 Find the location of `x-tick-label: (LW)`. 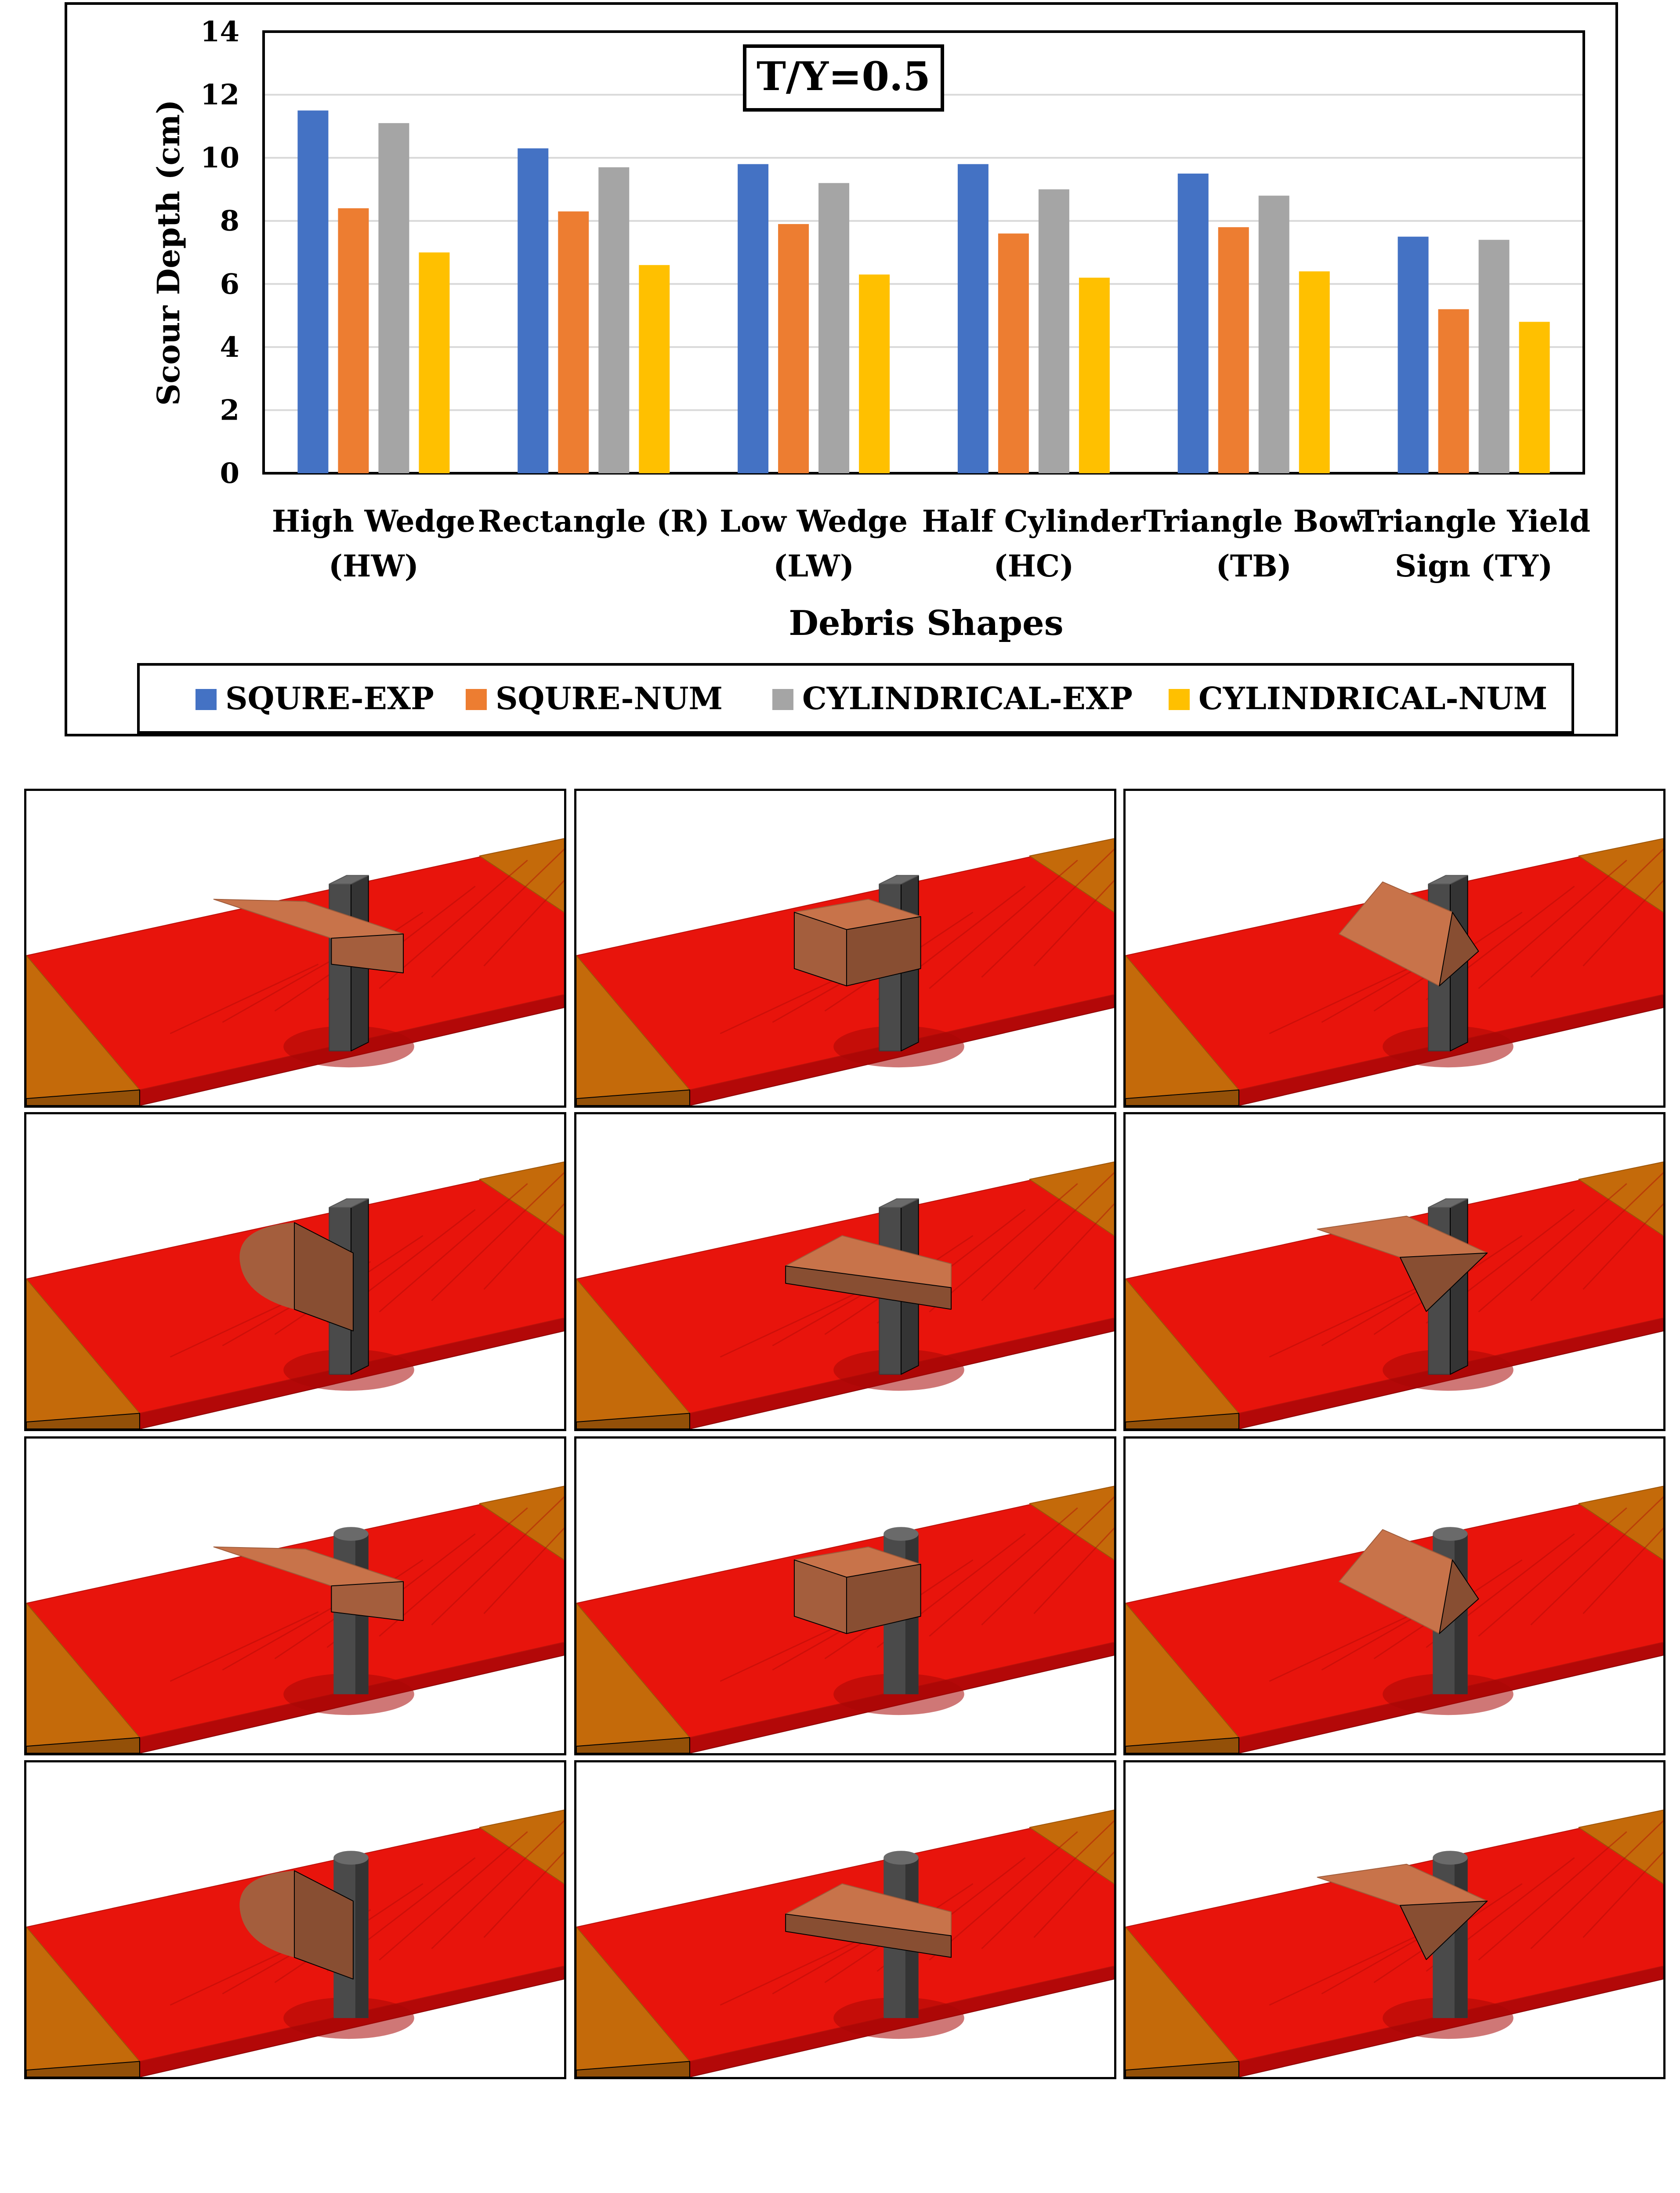

x-tick-label: (LW) is located at coordinates (813, 567).